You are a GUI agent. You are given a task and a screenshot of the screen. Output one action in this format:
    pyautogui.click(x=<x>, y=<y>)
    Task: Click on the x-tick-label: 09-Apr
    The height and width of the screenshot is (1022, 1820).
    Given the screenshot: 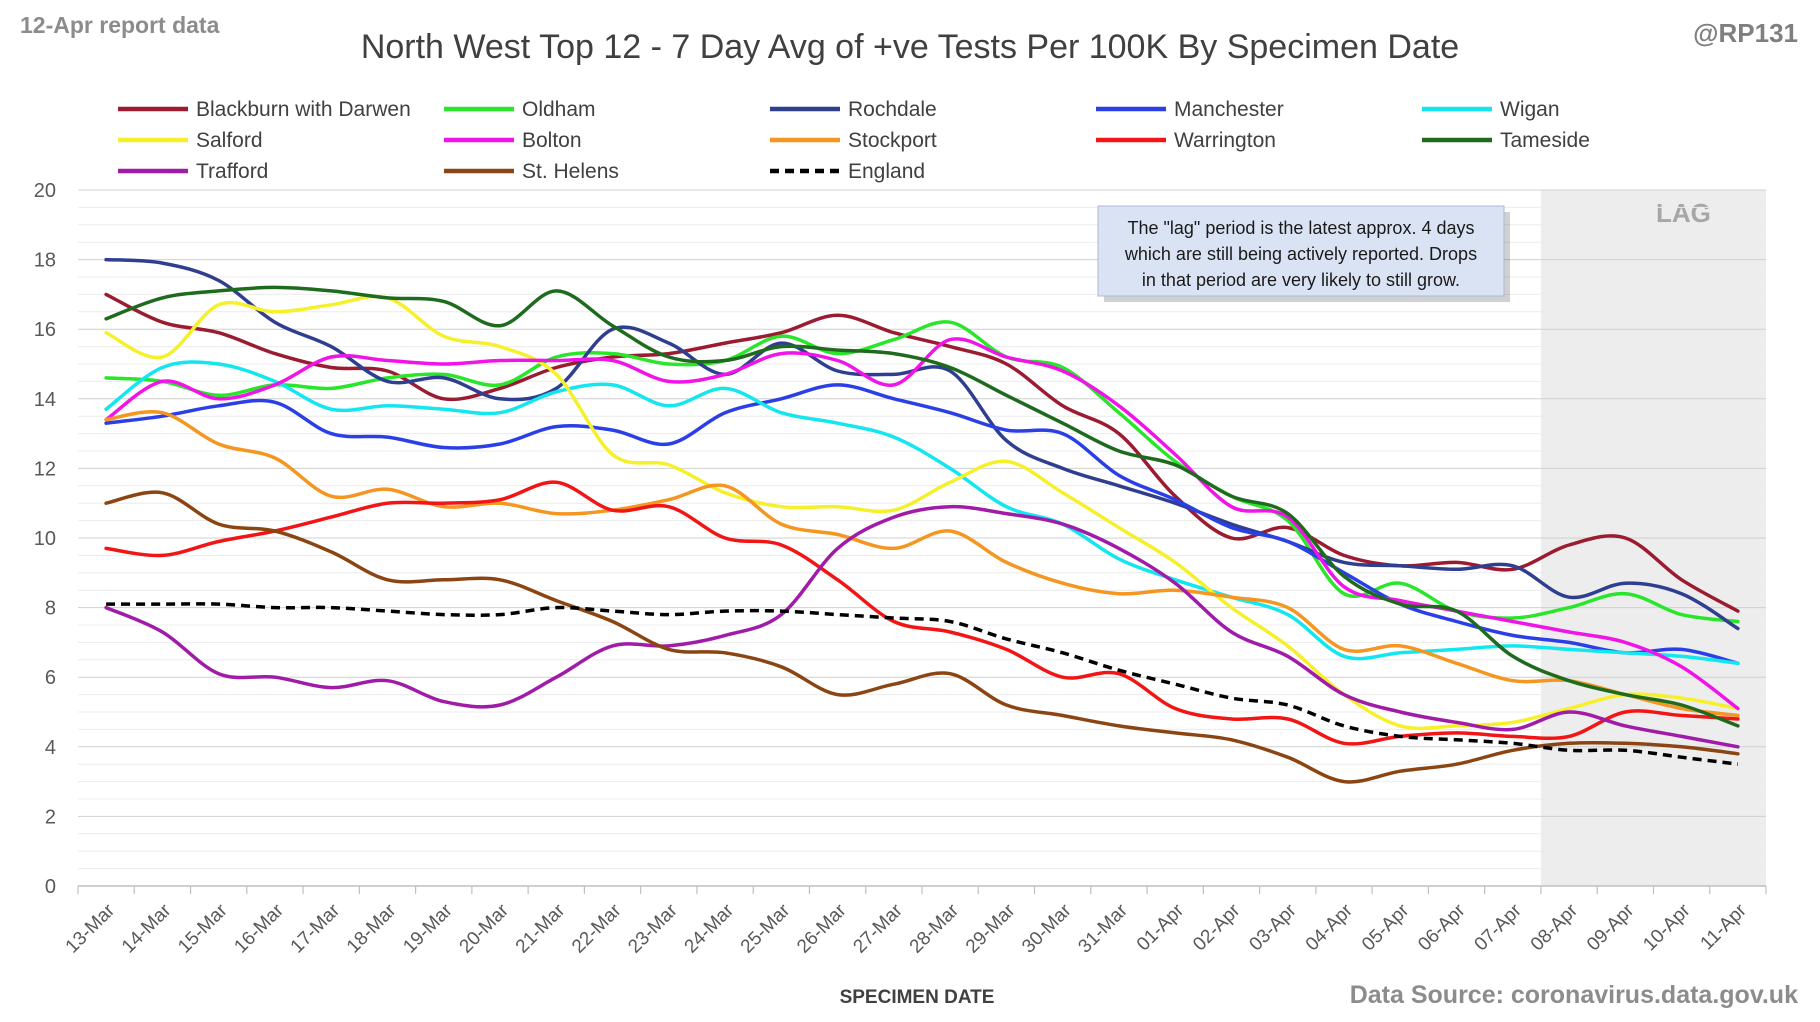 What is the action you would take?
    pyautogui.click(x=1611, y=928)
    